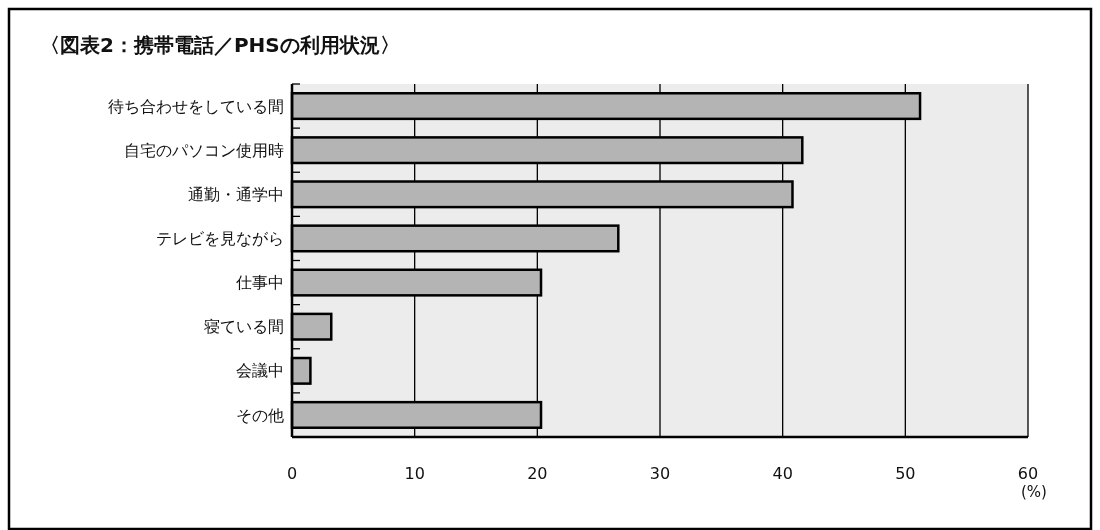  I want to click on y-tick-label: 自宅のパソコン使用時, so click(204, 150).